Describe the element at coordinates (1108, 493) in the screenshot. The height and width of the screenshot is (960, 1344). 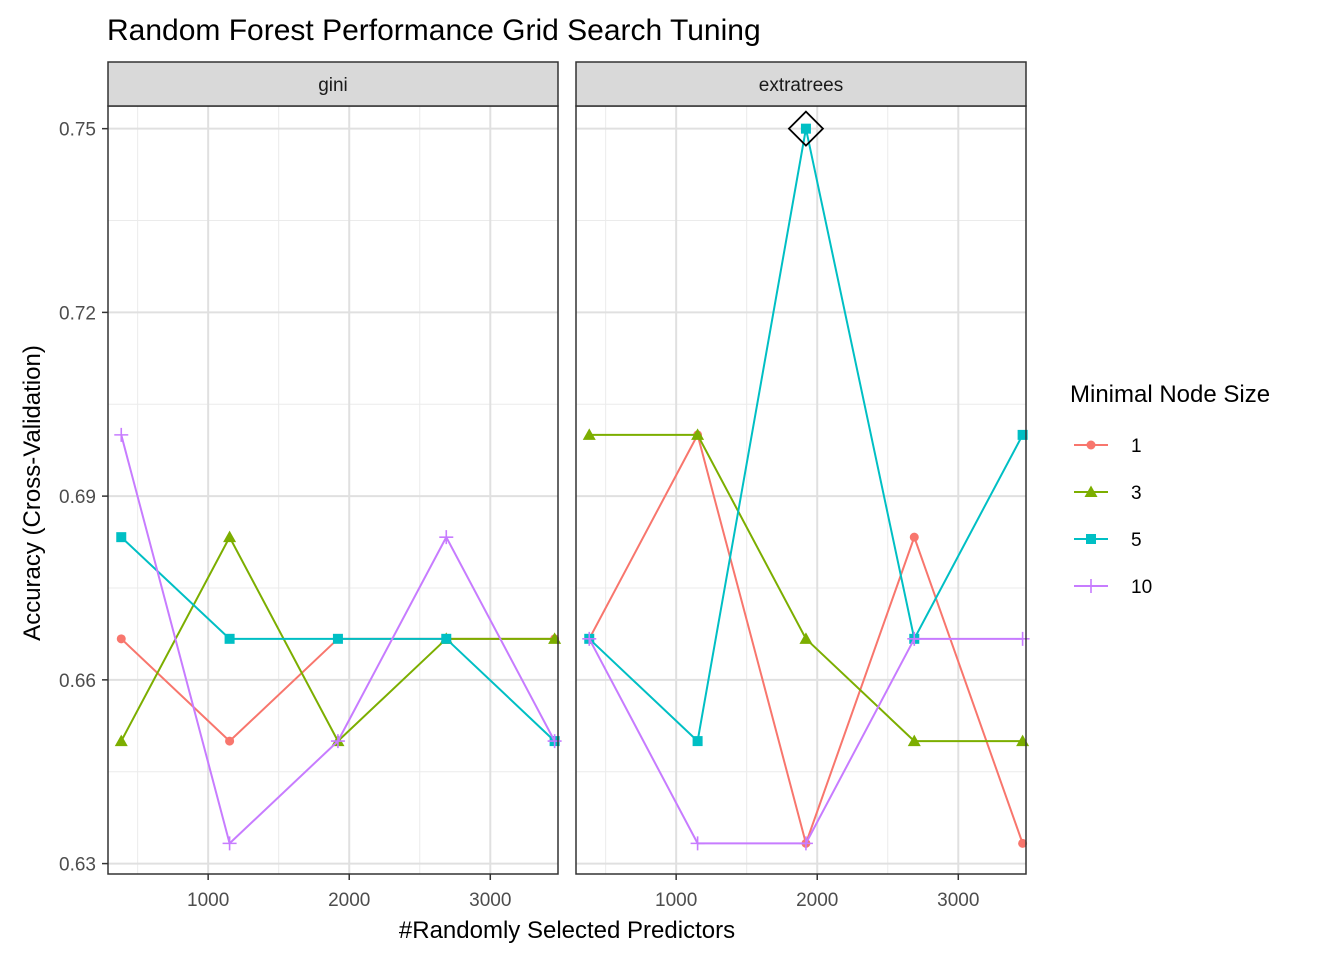
I see `legend-item-3: 3` at that location.